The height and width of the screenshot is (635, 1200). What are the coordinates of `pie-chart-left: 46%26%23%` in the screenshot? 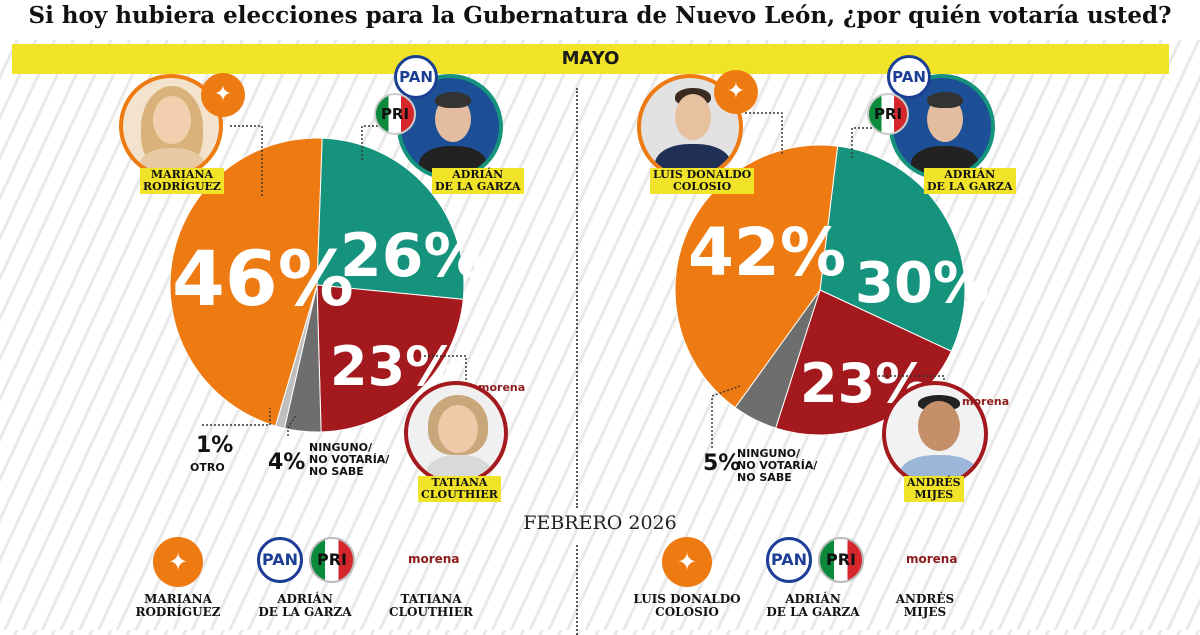 It's located at (326, 285).